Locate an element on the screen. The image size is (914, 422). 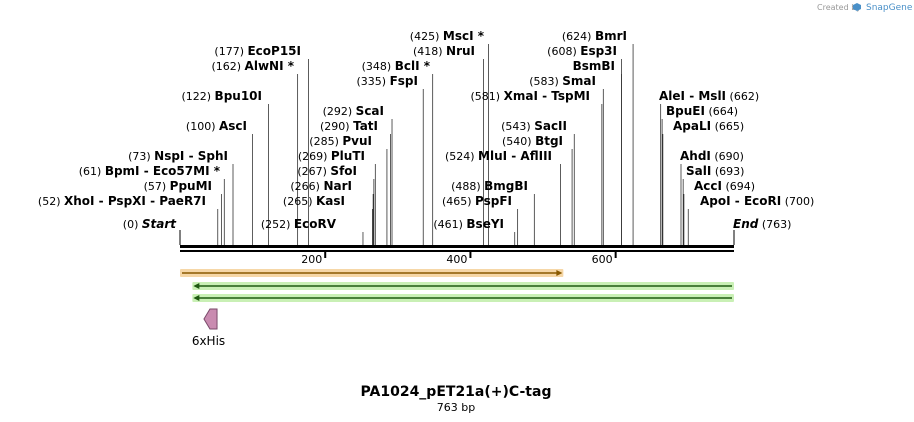
site-label-ecorv: (252) EcoRV is located at coordinates (299, 224).